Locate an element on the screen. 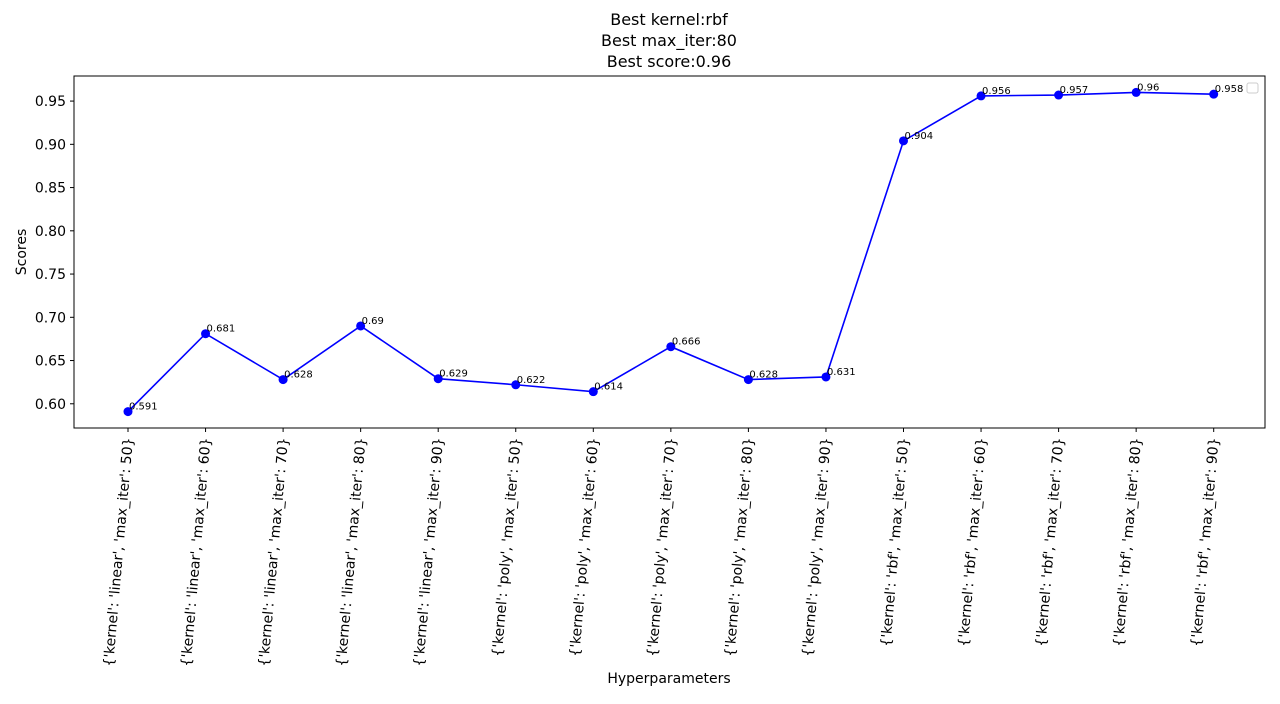 The height and width of the screenshot is (704, 1280). data-label: 0.666 is located at coordinates (686, 342).